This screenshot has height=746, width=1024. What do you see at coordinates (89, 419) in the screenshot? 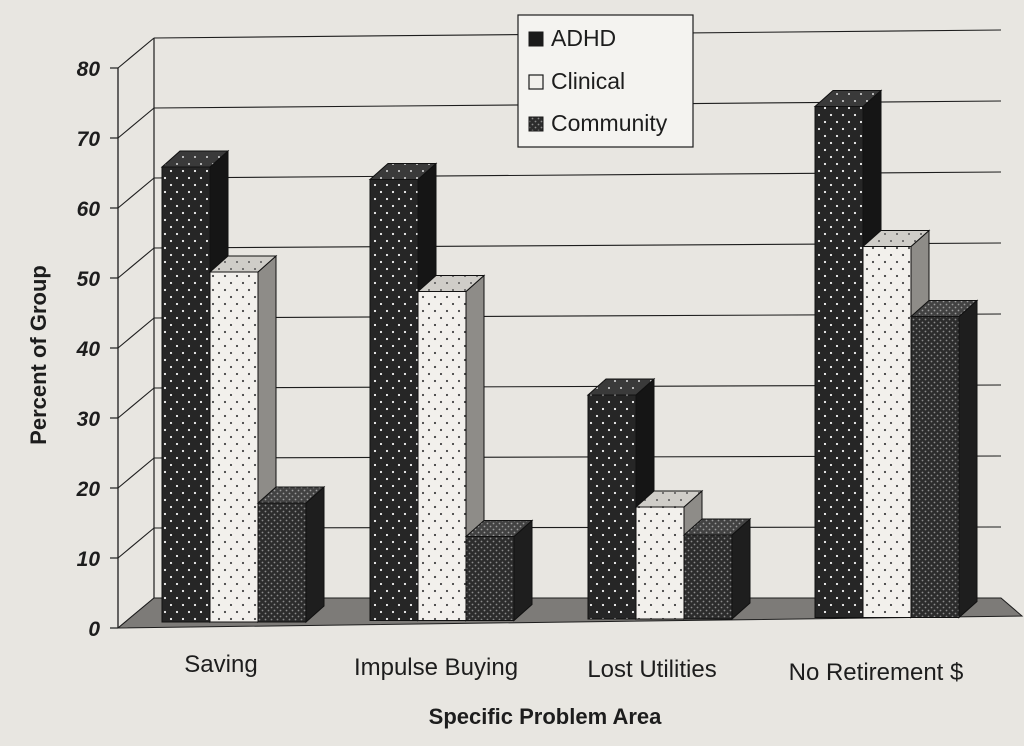
I see `y-tick-label: 30` at bounding box center [89, 419].